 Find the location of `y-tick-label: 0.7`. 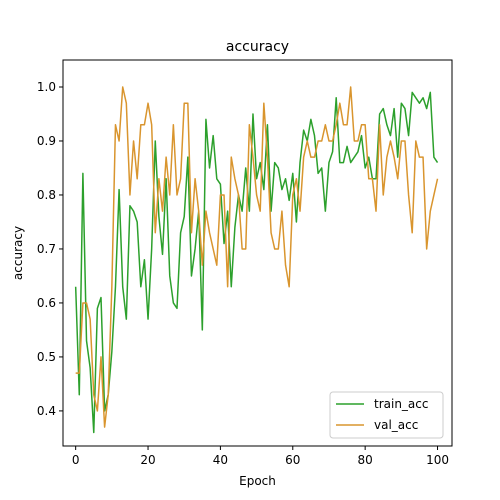

y-tick-label: 0.7 is located at coordinates (46, 249).